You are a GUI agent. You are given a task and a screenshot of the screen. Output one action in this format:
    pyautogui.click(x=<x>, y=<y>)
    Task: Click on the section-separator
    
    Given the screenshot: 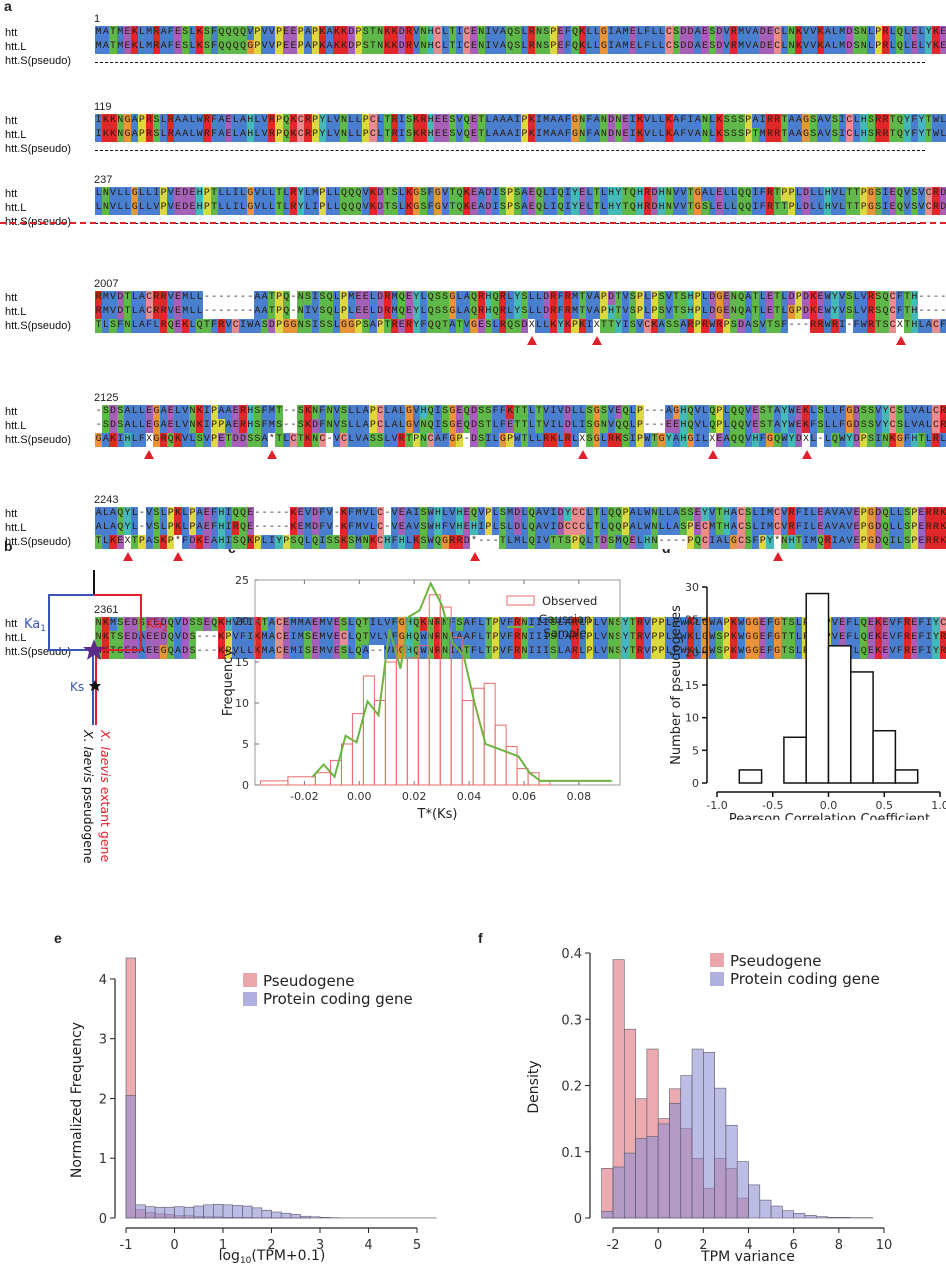 What is the action you would take?
    pyautogui.click(x=473, y=223)
    